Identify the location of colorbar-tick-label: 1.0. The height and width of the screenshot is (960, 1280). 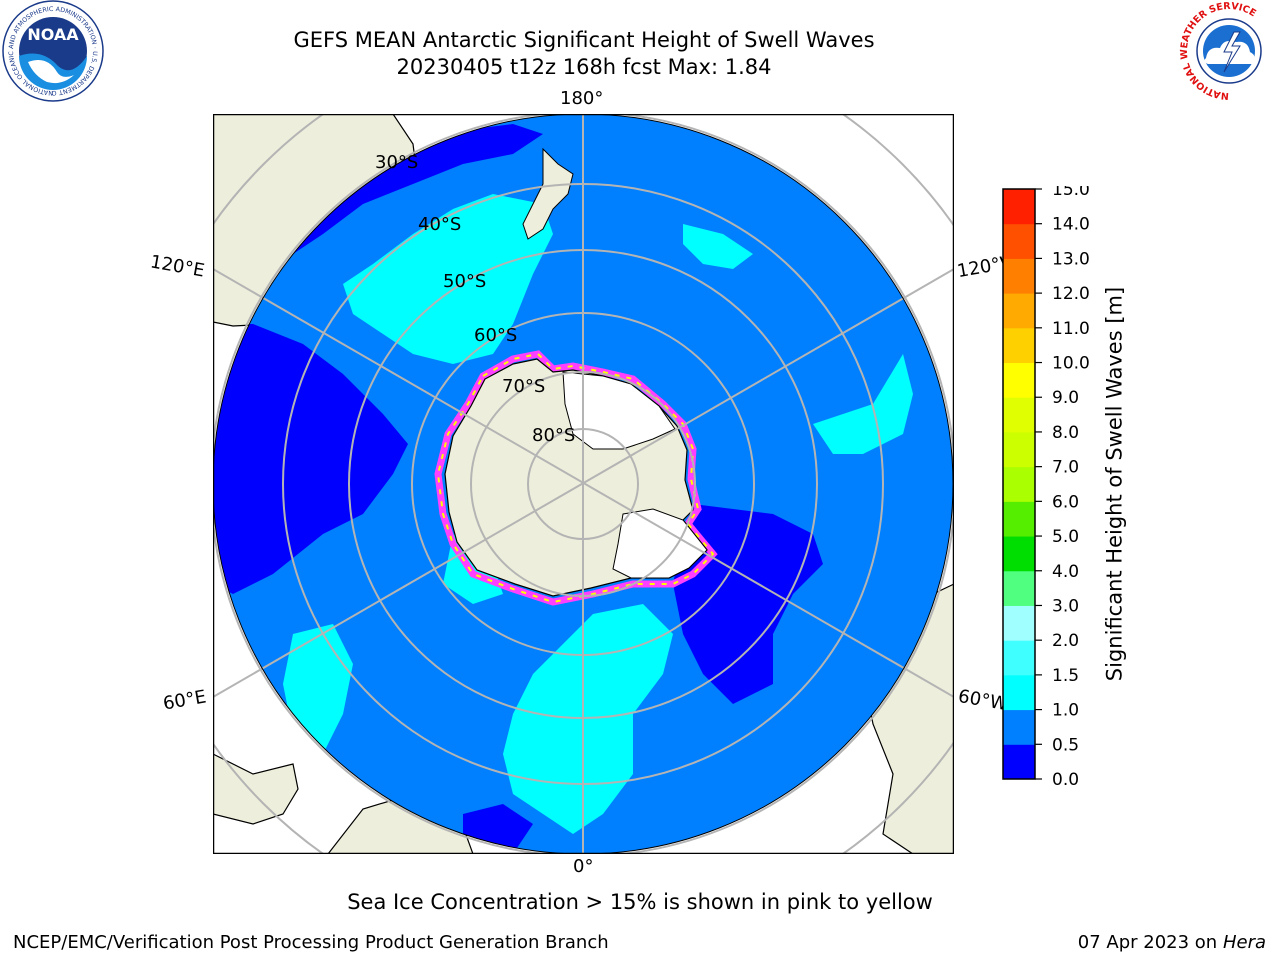
(1065, 711).